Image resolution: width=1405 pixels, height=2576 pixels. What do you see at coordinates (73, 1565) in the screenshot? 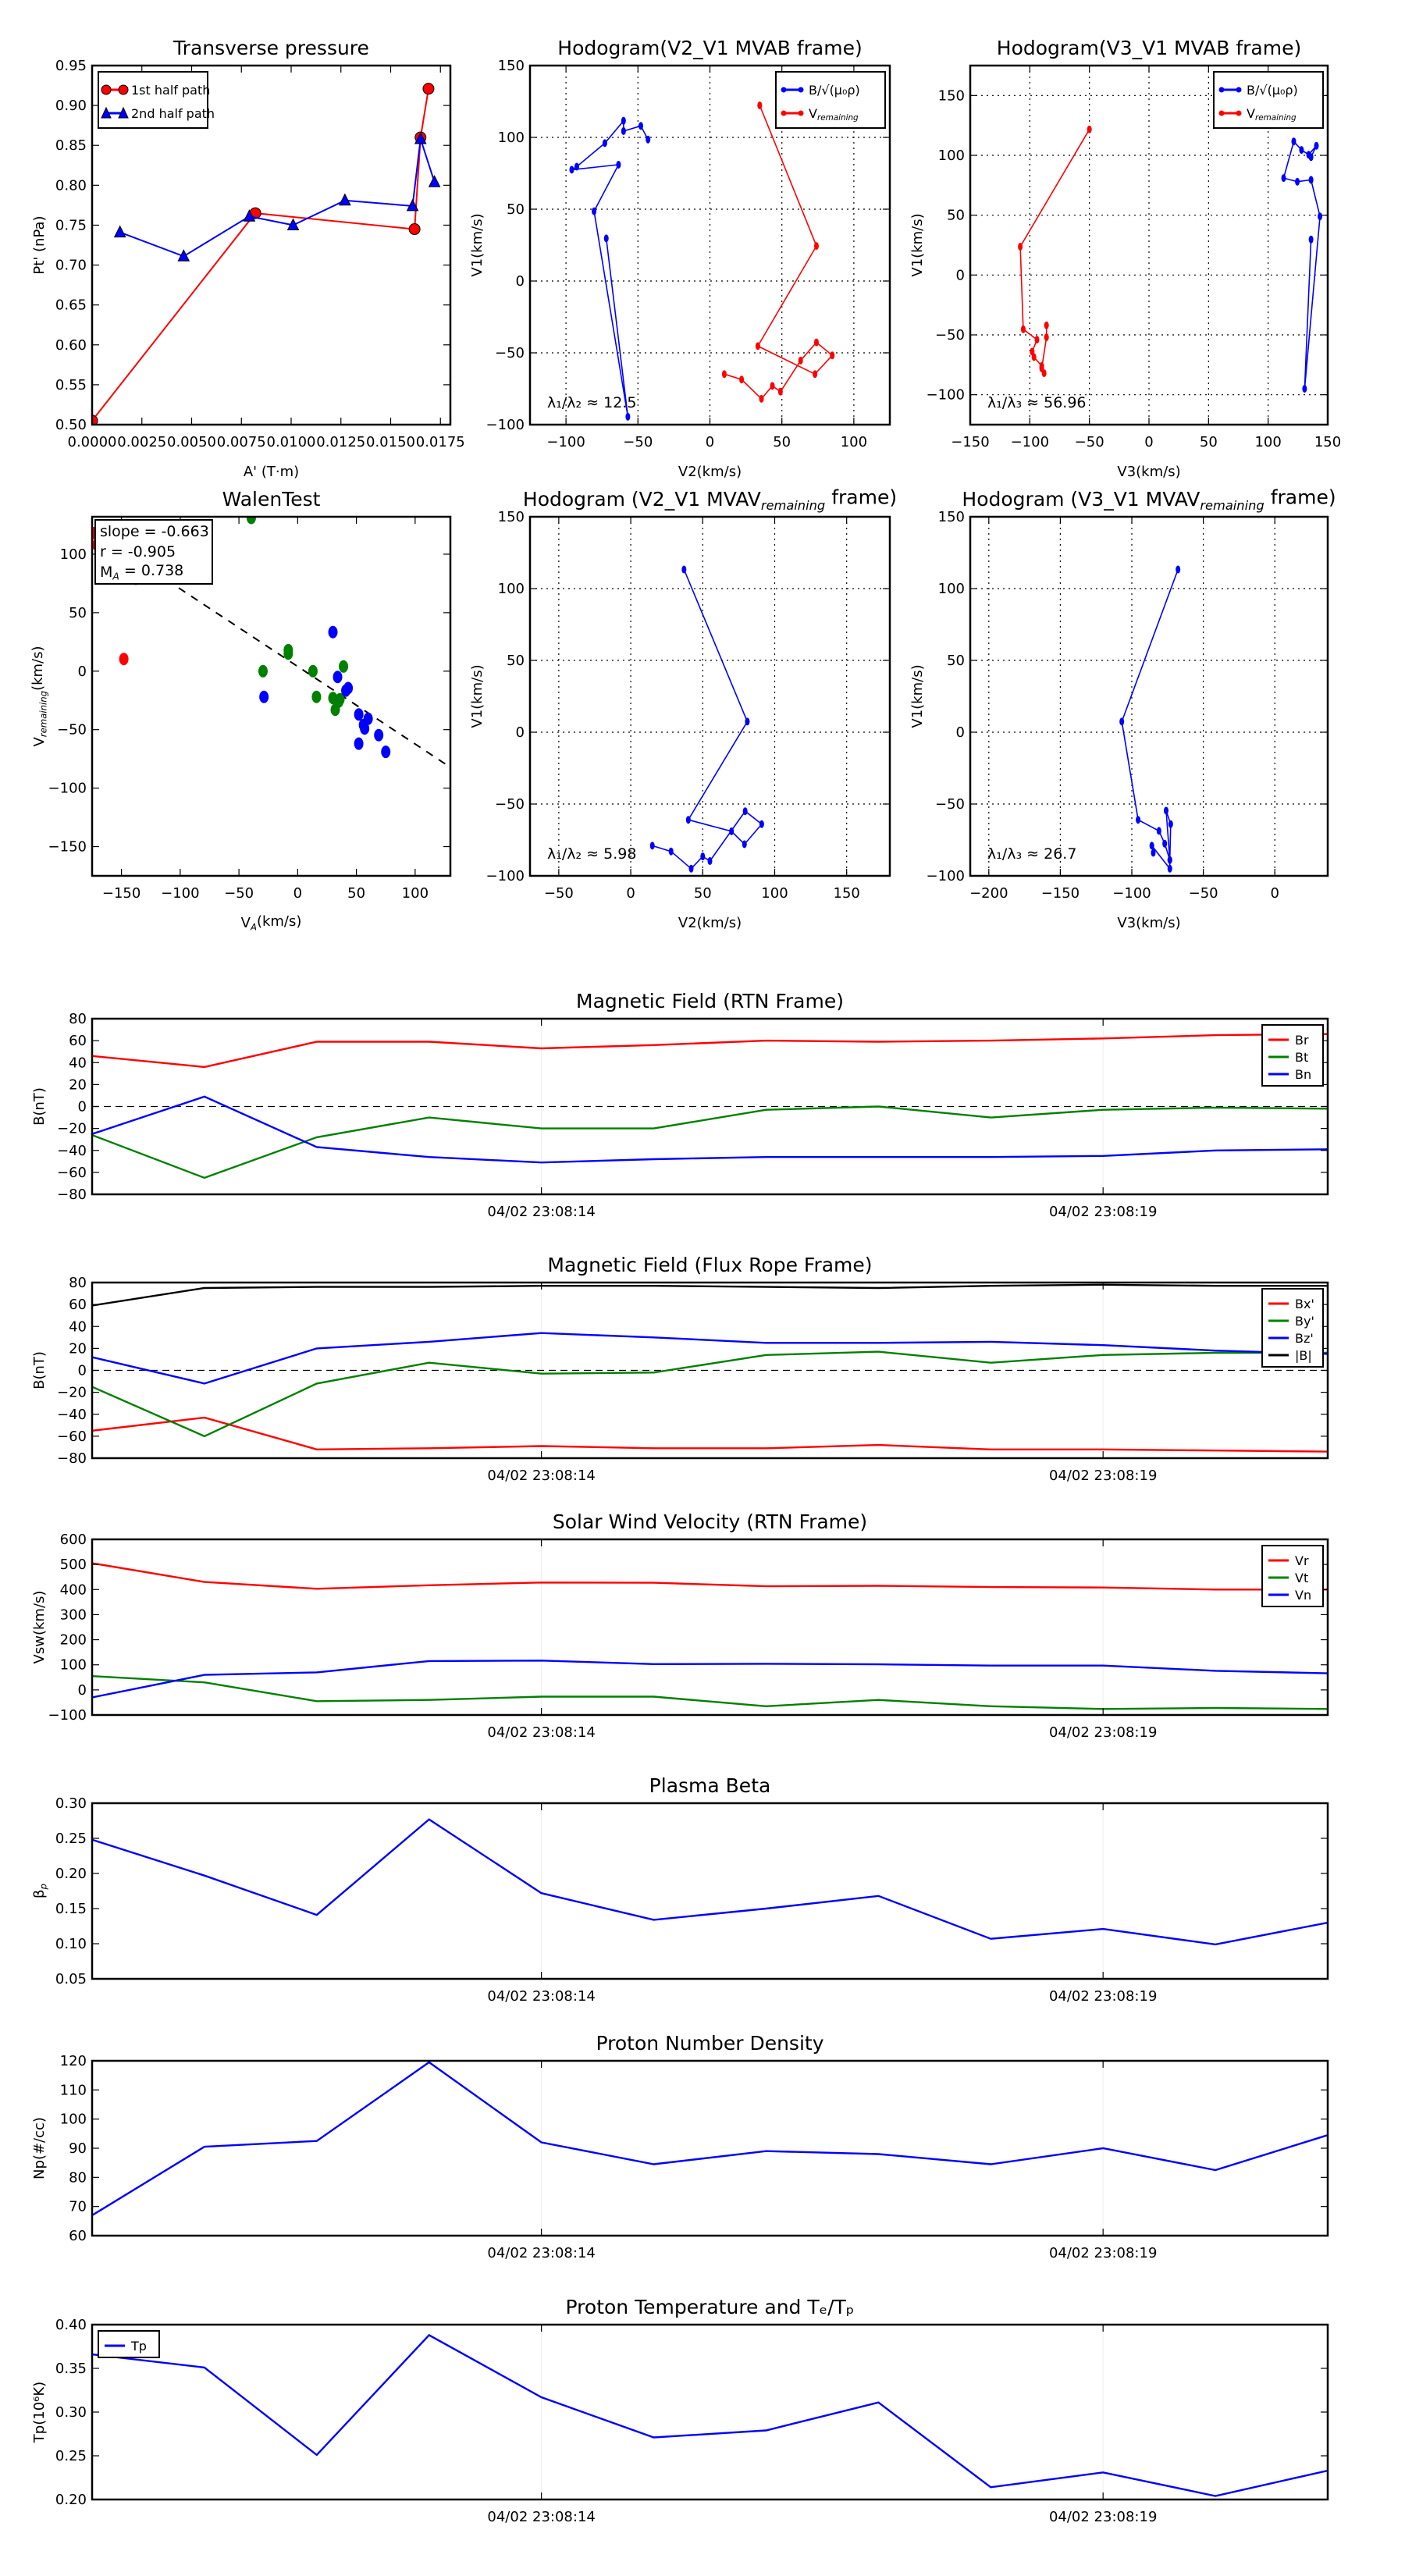
I see `y-tick-label: 500` at bounding box center [73, 1565].